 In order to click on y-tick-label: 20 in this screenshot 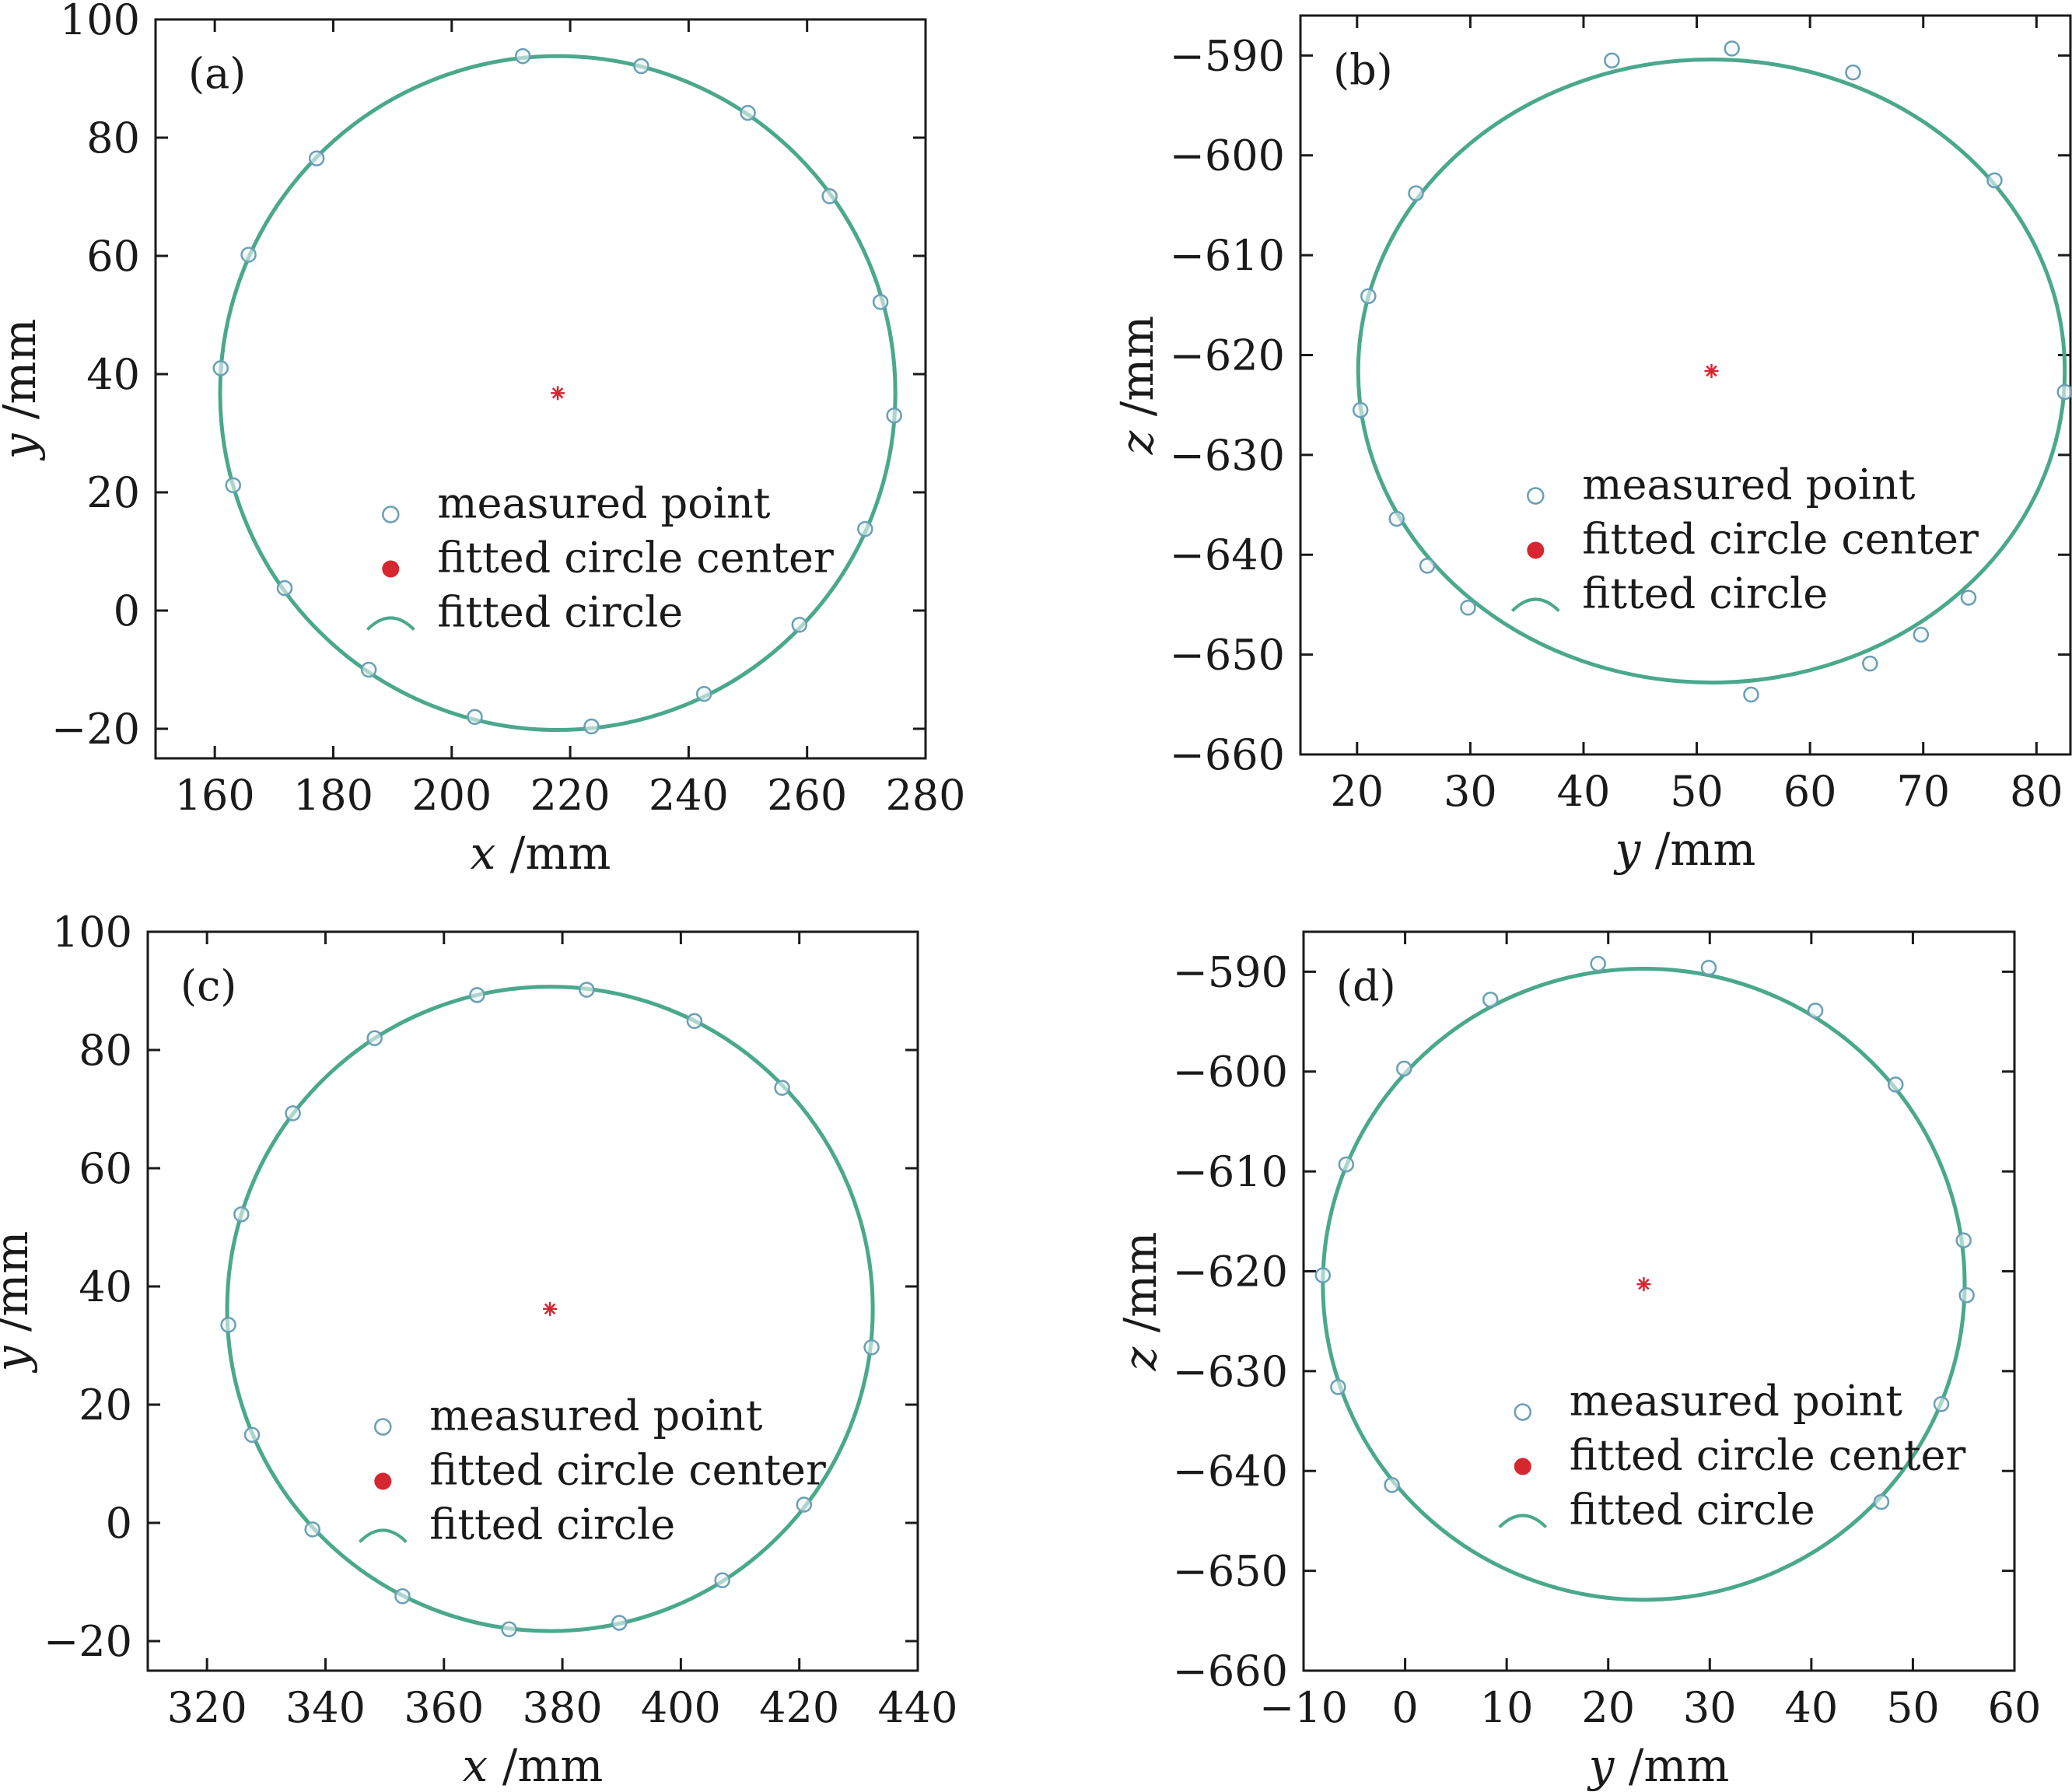, I will do `click(105, 1405)`.